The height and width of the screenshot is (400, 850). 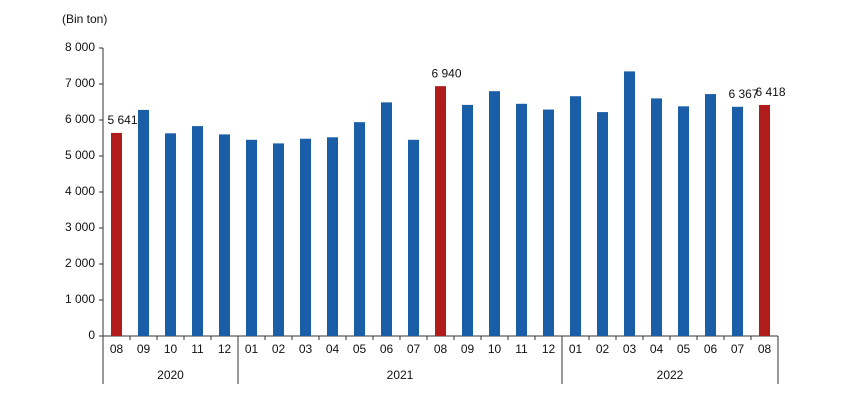 What do you see at coordinates (400, 375) in the screenshot?
I see `group-label: 2021` at bounding box center [400, 375].